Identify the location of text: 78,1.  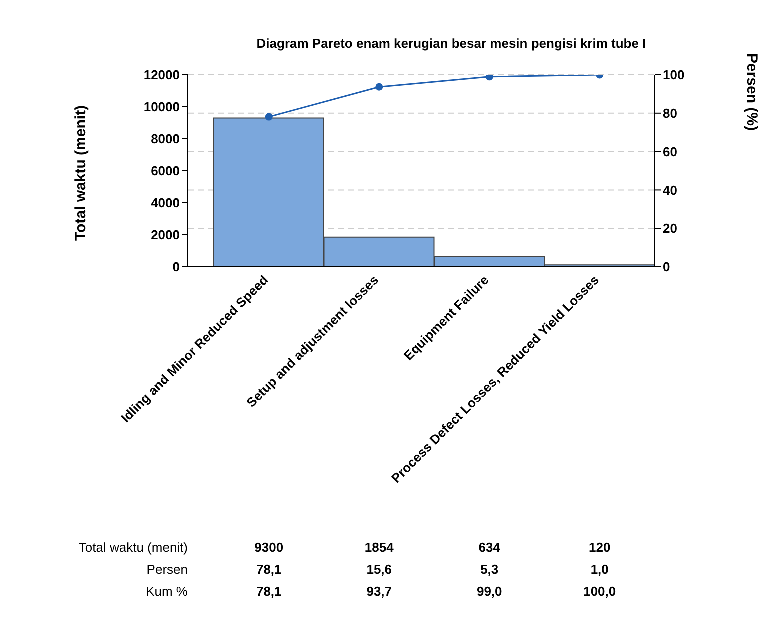
(269, 569).